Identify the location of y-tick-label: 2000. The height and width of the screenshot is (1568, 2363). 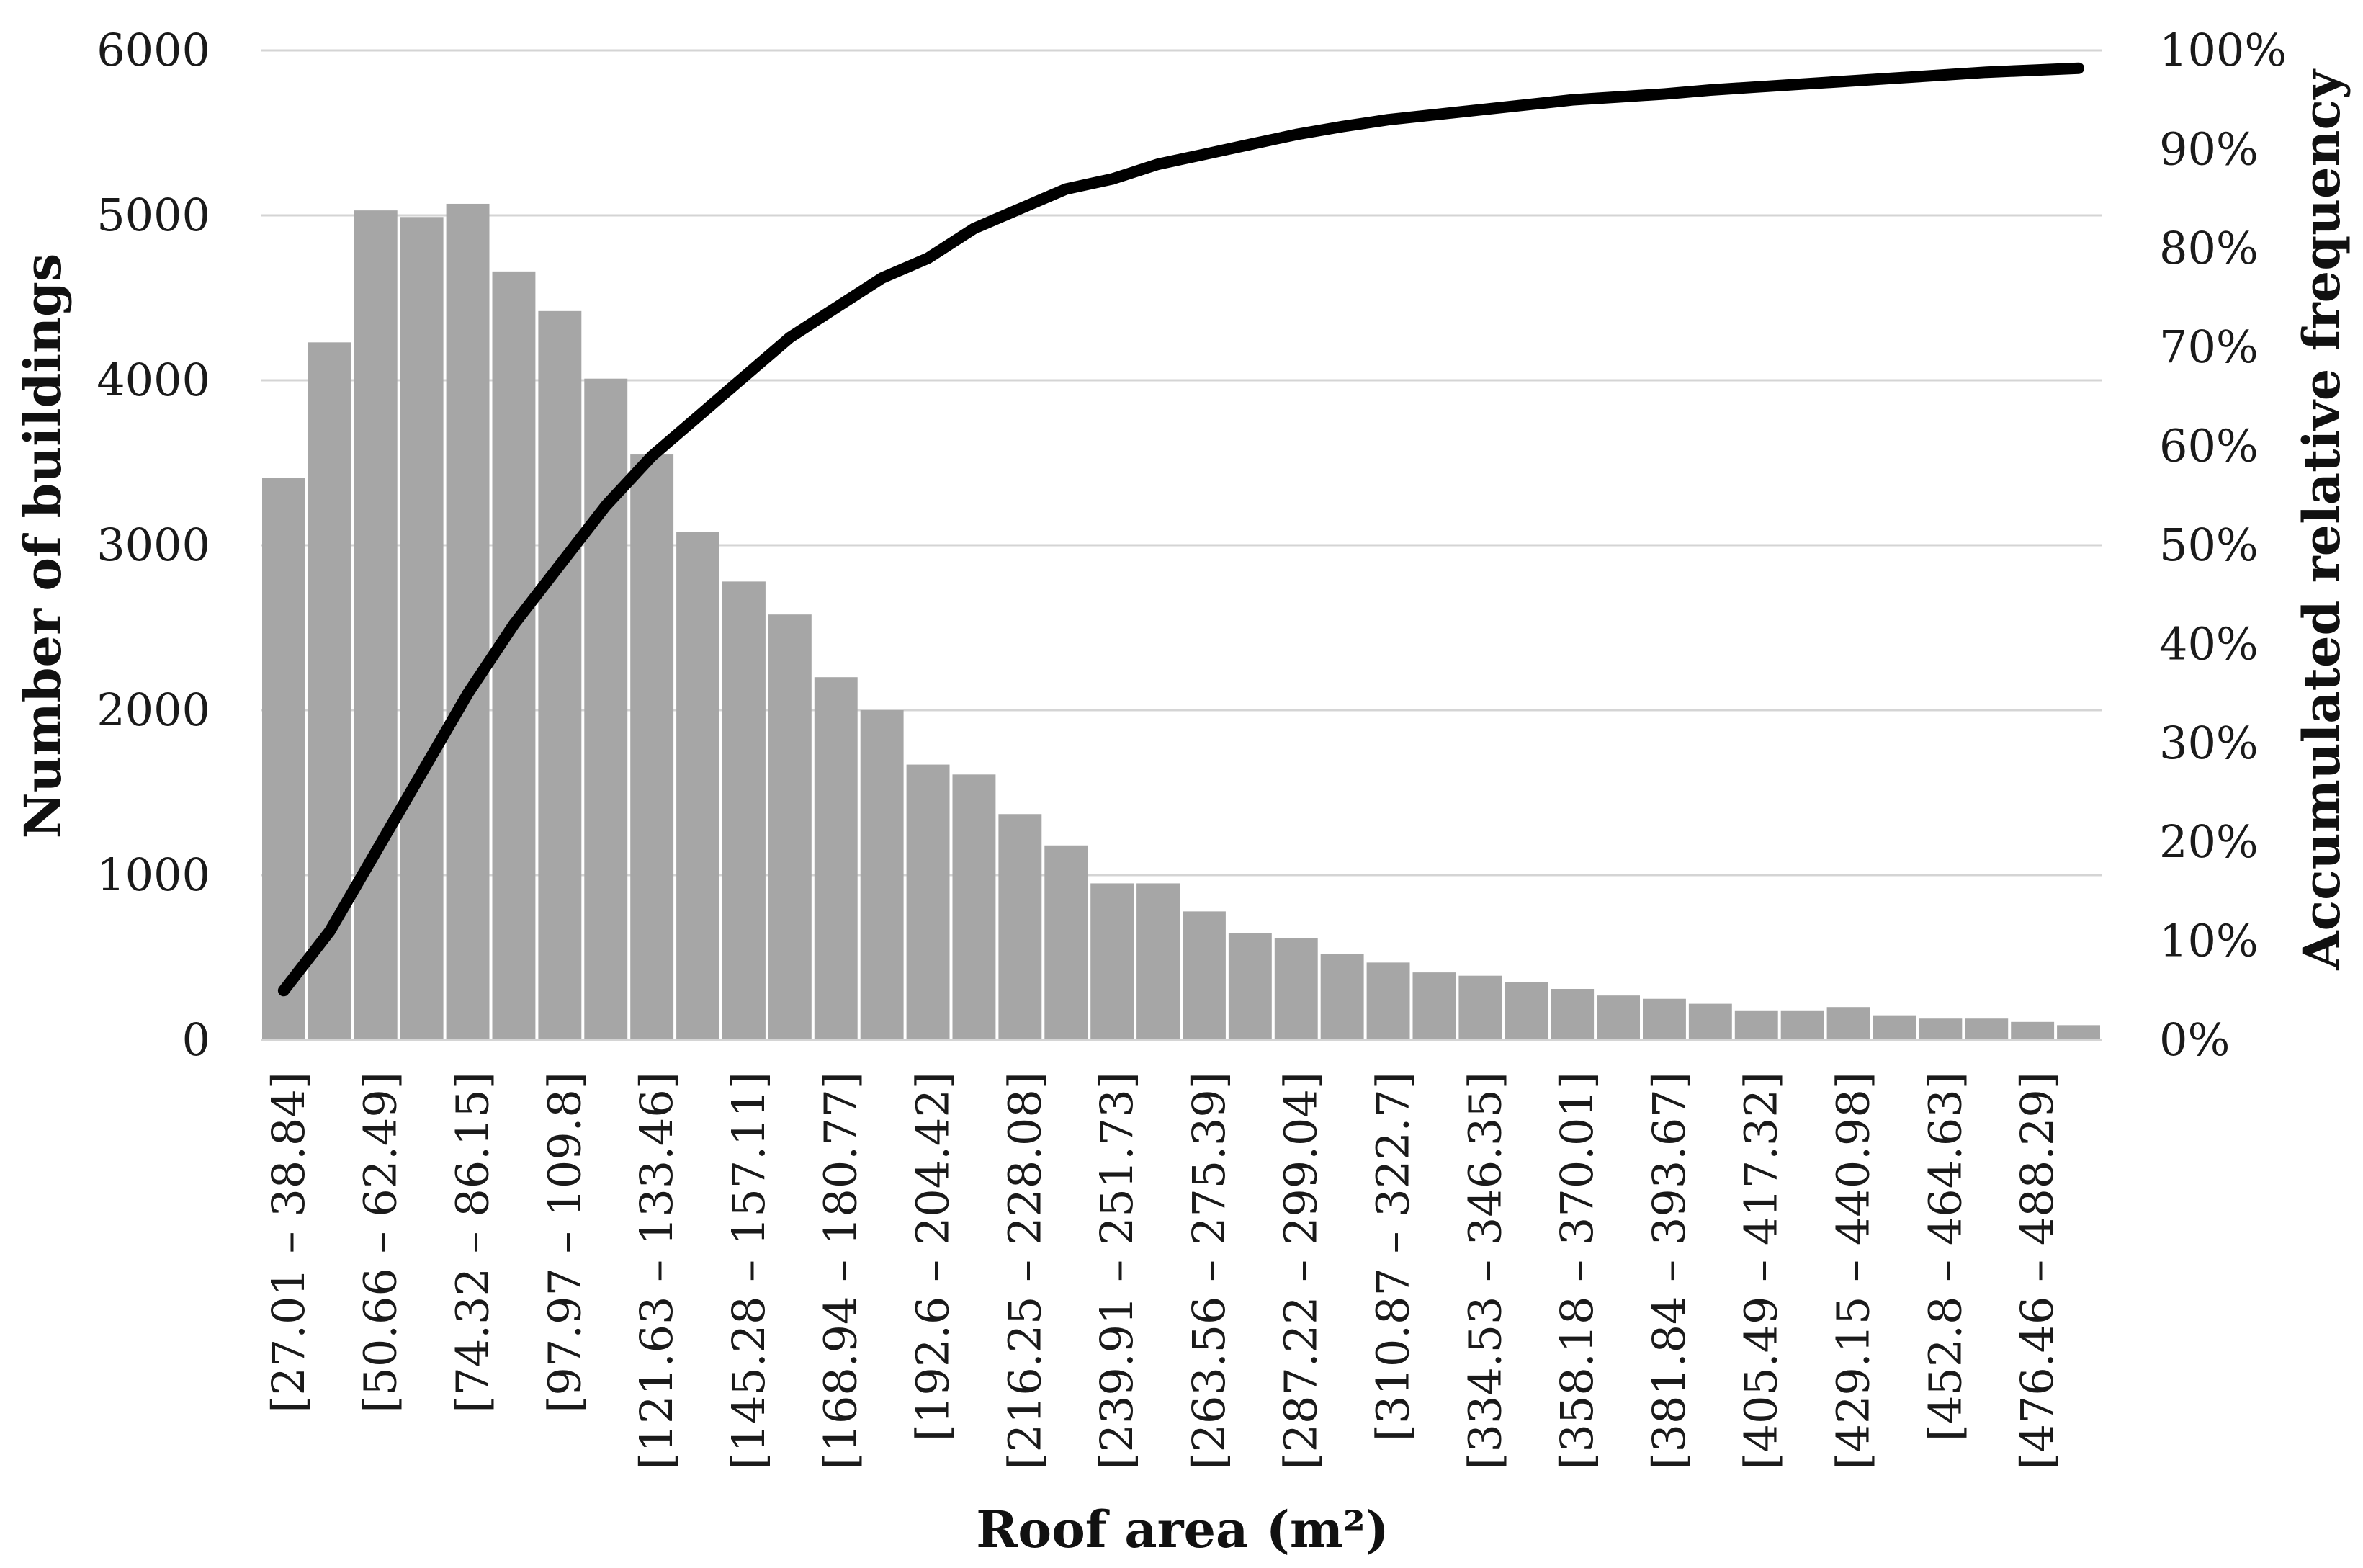
(153, 710).